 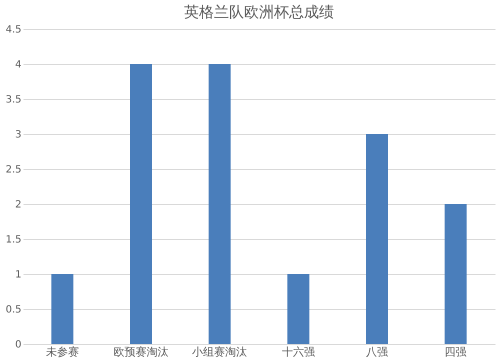 I want to click on x-tick-label: 十六强, so click(x=298, y=352).